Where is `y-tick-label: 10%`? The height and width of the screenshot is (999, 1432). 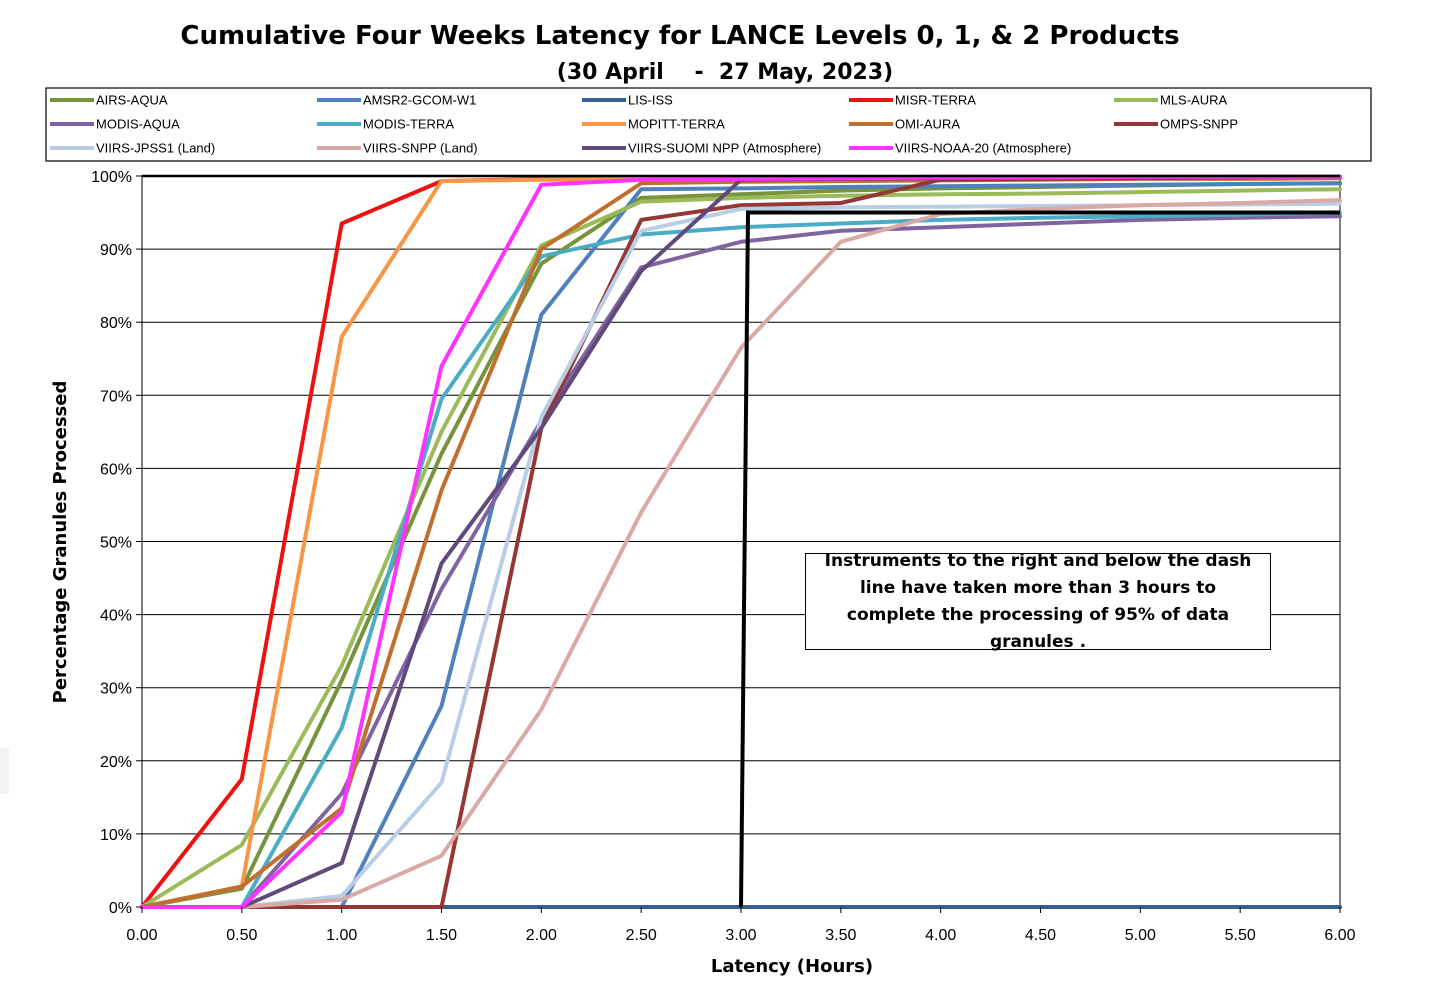
y-tick-label: 10% is located at coordinates (116, 835).